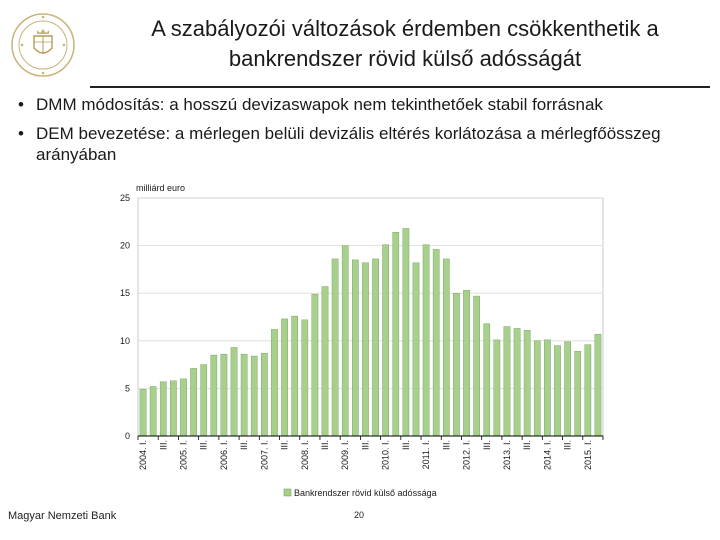  I want to click on title-divider, so click(400, 87).